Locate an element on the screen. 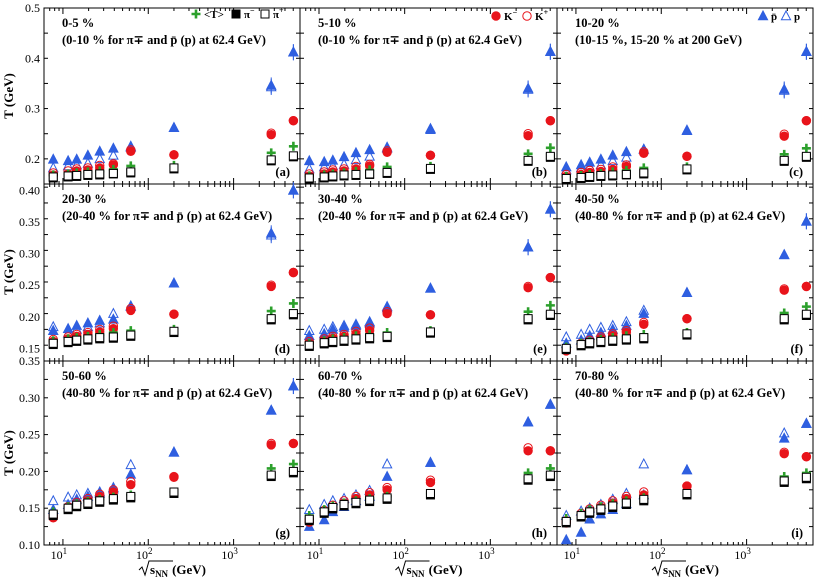 The height and width of the screenshot is (579, 817). y-tick-label: 0.3 is located at coordinates (32, 109).